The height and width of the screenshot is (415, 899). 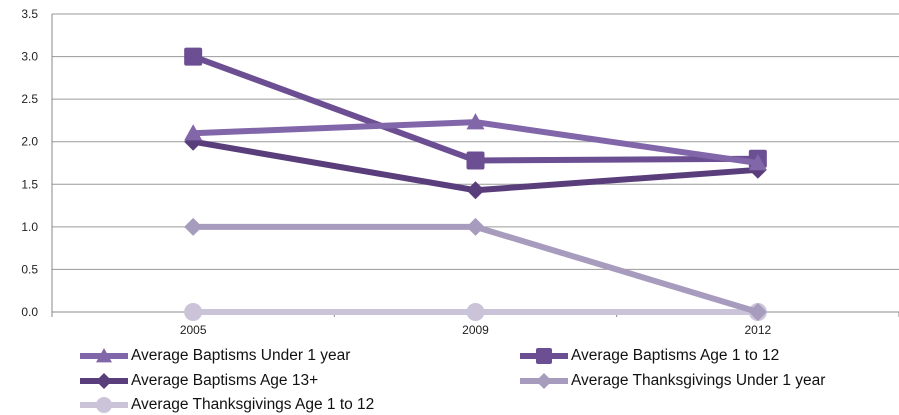 I want to click on y-tick-label-6: 3.0, so click(x=29, y=57).